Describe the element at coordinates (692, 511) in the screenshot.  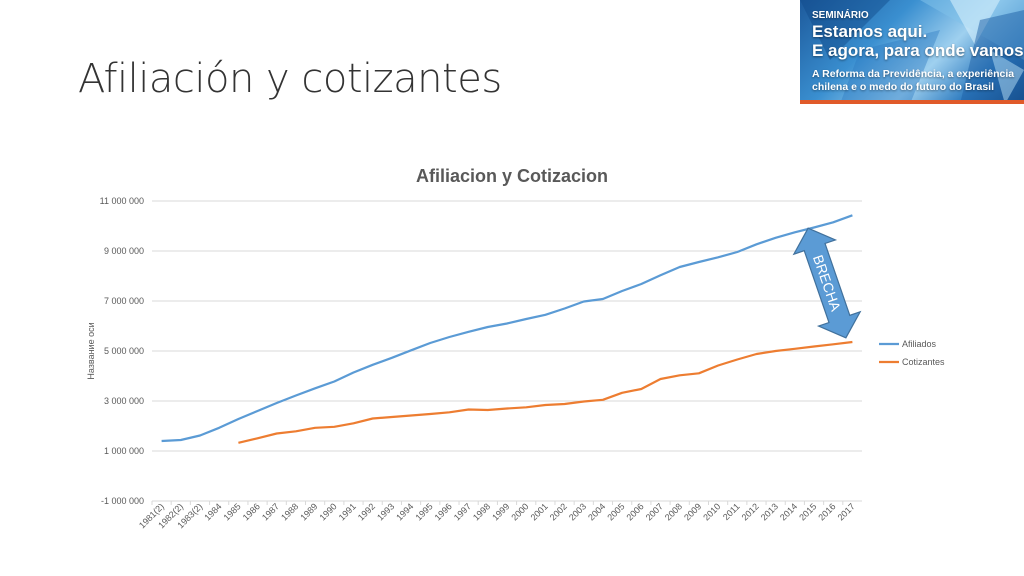
I see `x-tick-label: 2009` at that location.